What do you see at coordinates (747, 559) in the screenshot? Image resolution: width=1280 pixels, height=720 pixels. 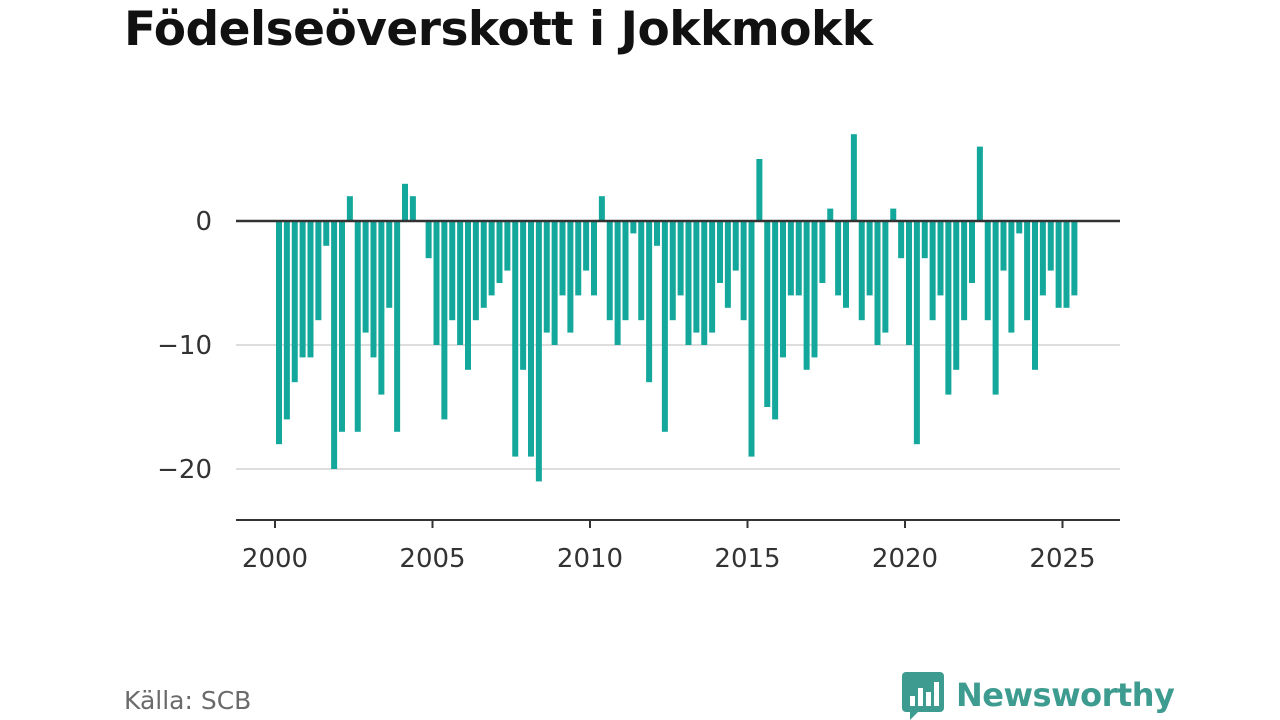 I see `x-tick-label: 2015` at bounding box center [747, 559].